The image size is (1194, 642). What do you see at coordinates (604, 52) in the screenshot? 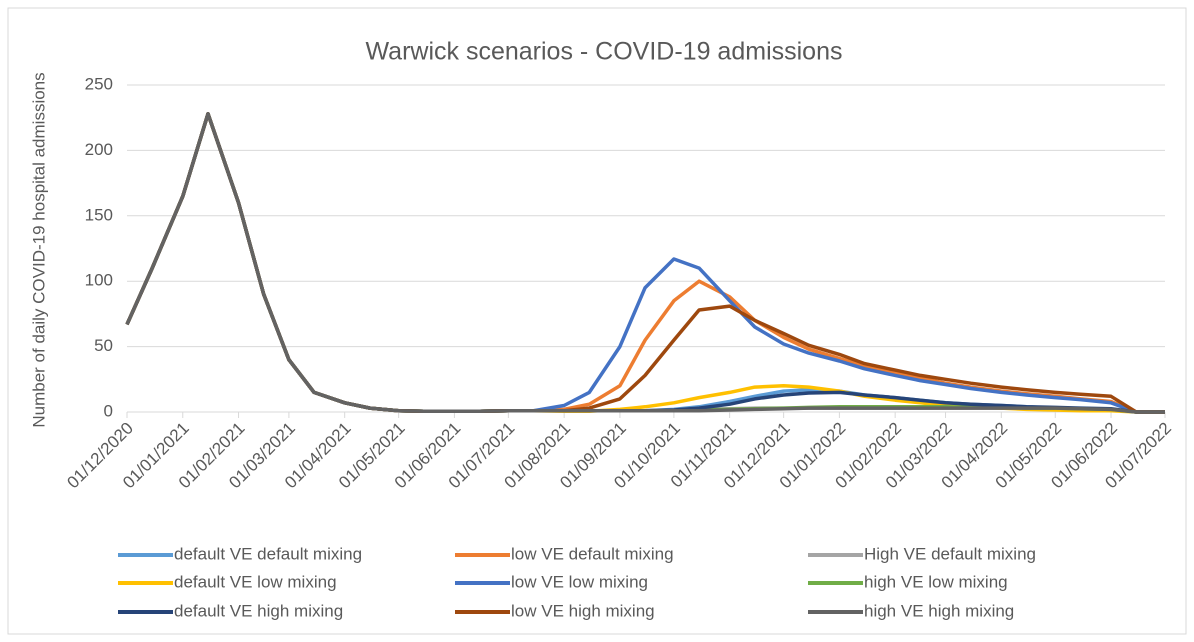
I see `chart-title: Warwick scenarios - COVID-19 admissions` at bounding box center [604, 52].